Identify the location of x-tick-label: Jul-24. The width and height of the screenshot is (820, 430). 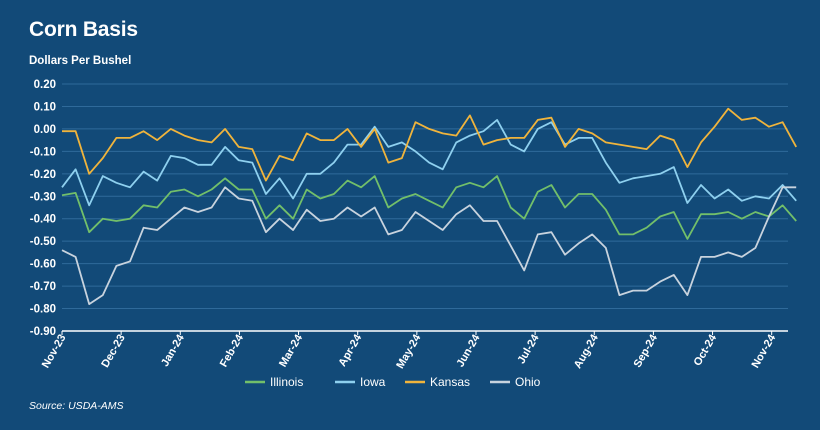
(528, 349).